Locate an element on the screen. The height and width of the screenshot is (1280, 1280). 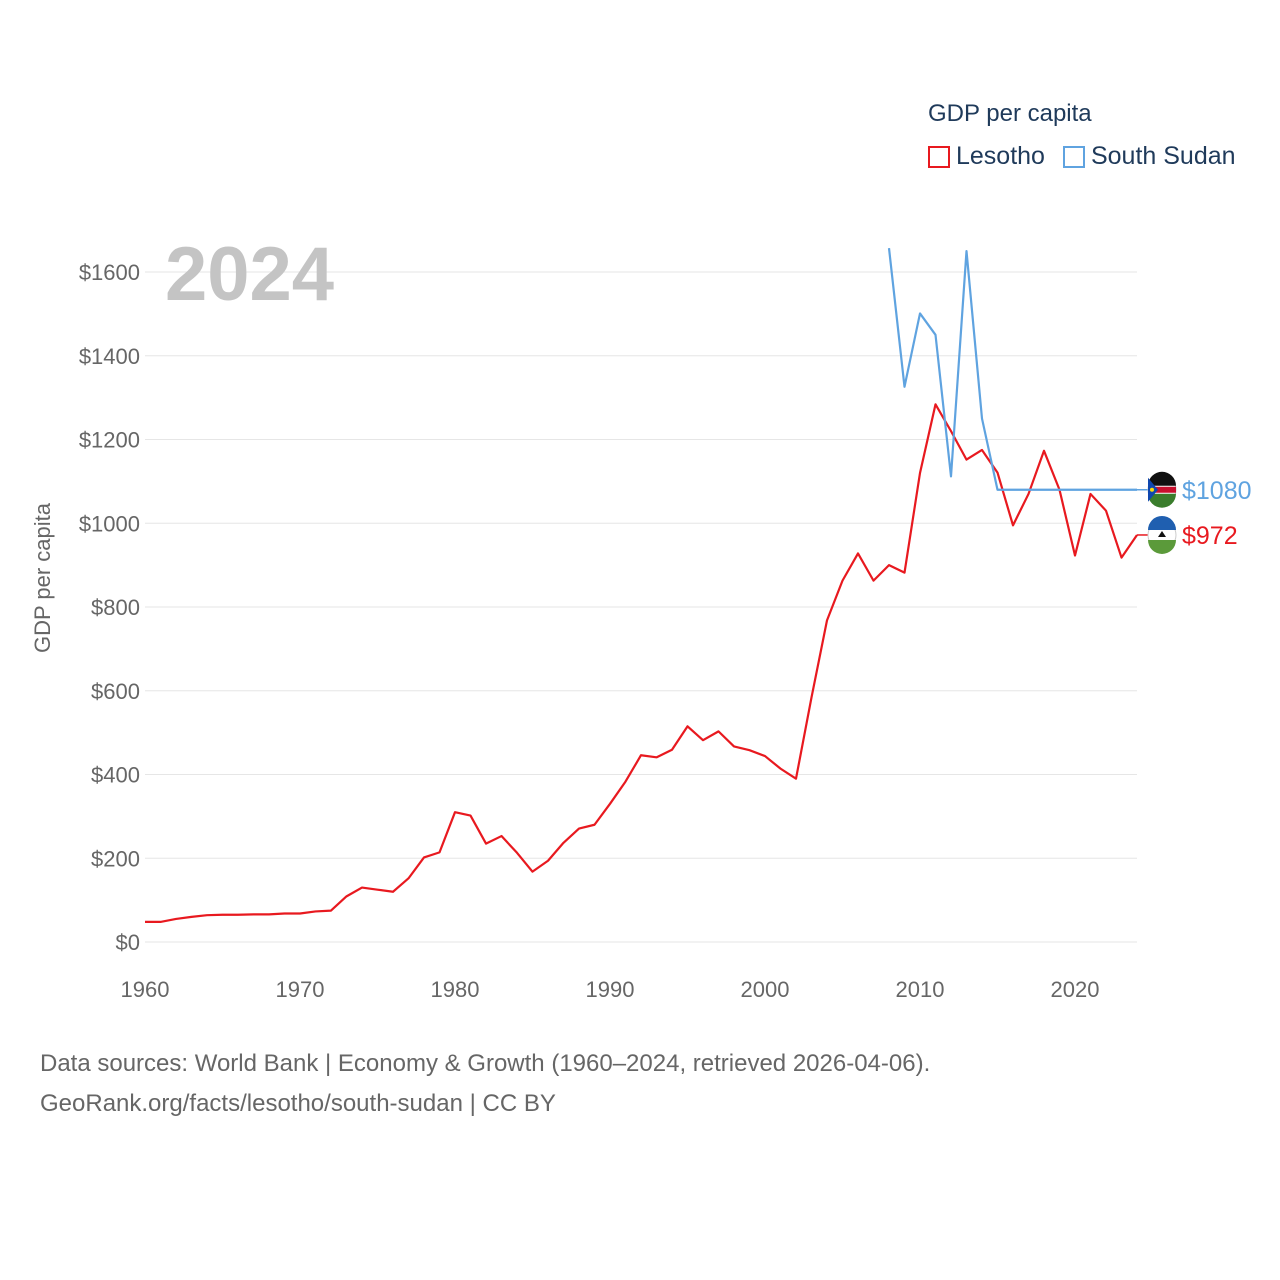
x-tick-label: 2020 is located at coordinates (1075, 989).